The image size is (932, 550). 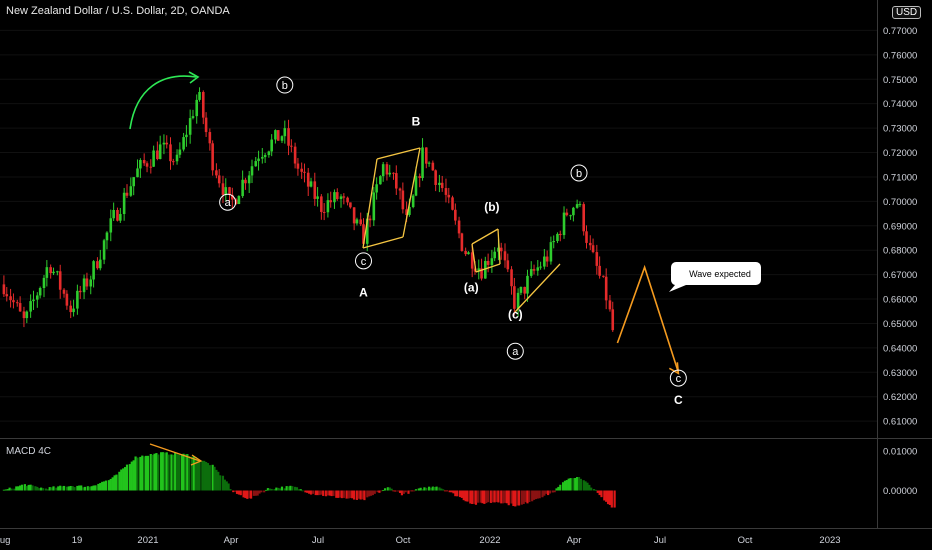 I want to click on macd-tick-label: 0.01000, so click(x=900, y=452).